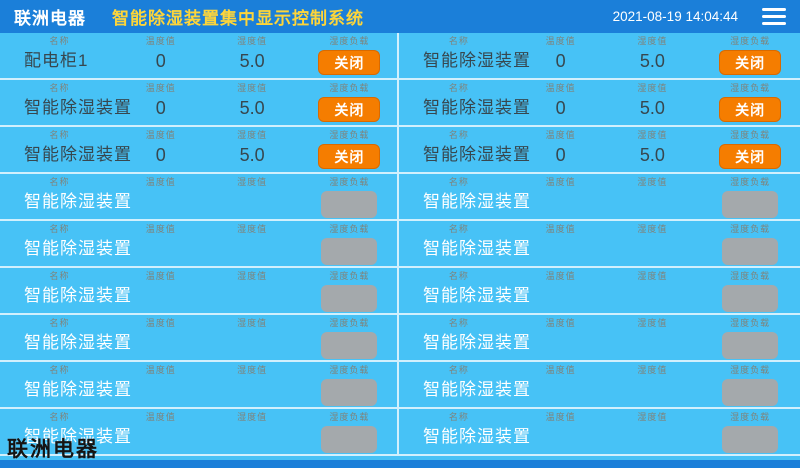 Image resolution: width=800 pixels, height=468 pixels. What do you see at coordinates (238, 18) in the screenshot?
I see `page-title: 智能除湿装置集中显示控制系统` at bounding box center [238, 18].